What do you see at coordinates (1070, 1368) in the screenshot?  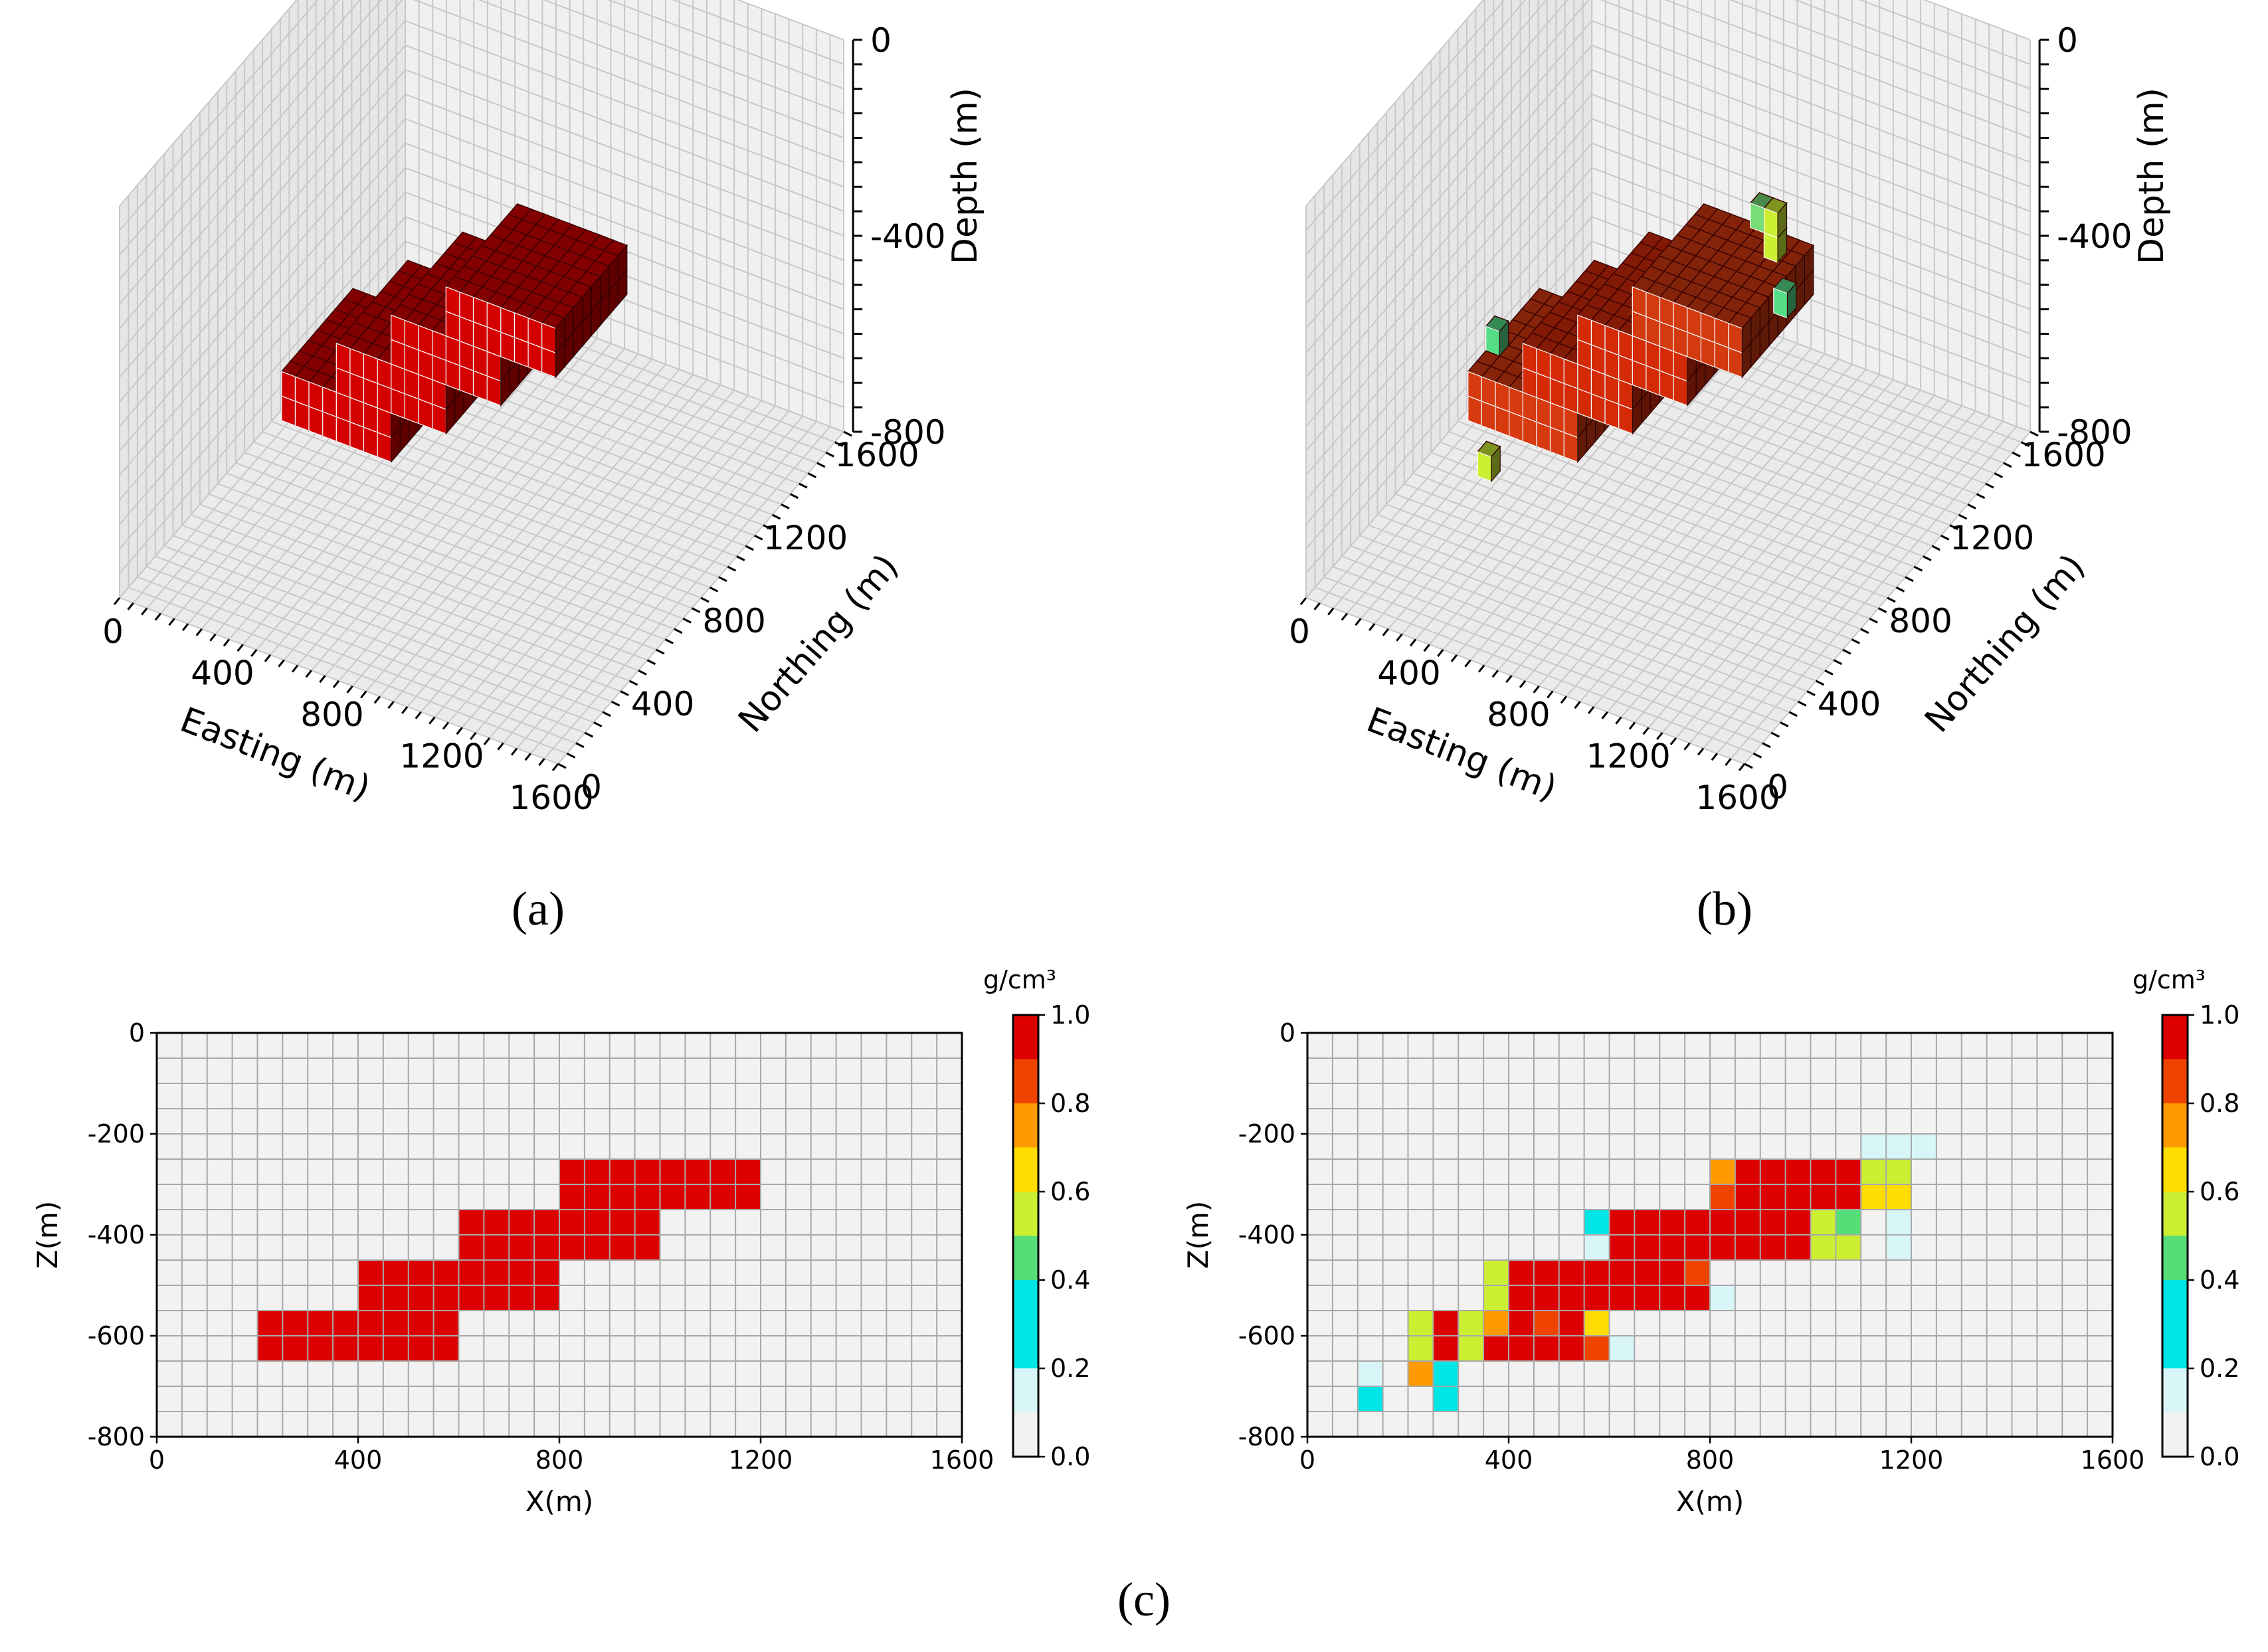 I see `colorbar-tick-label: 0.2` at bounding box center [1070, 1368].